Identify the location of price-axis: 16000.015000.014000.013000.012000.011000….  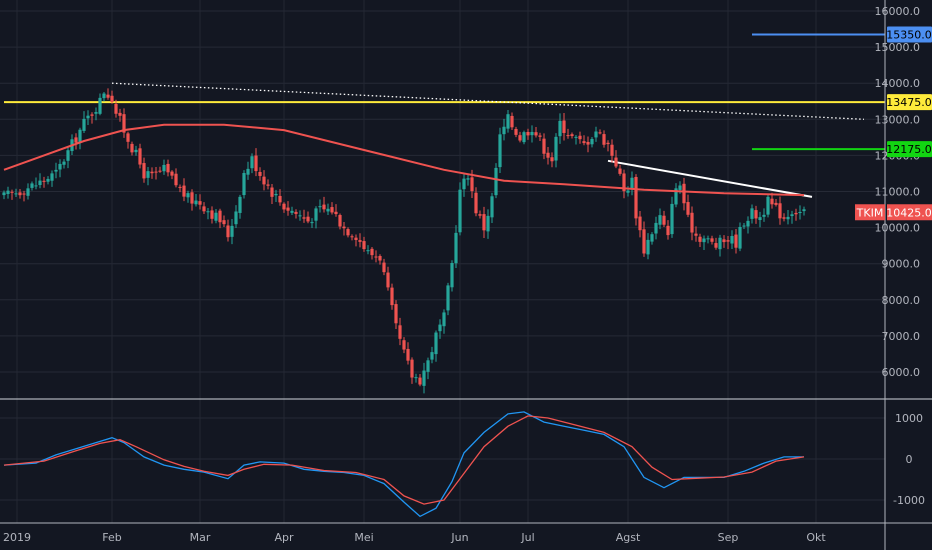
(898, 192).